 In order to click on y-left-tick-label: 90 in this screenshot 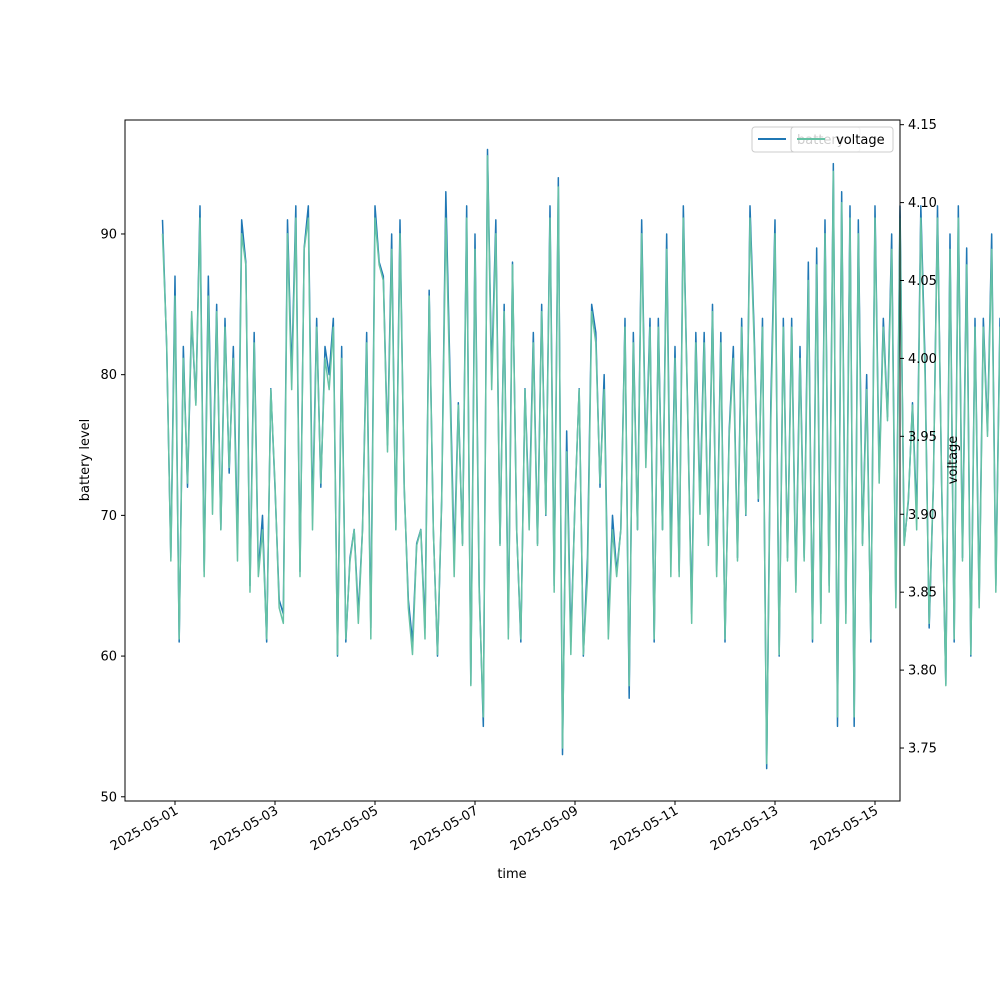, I will do `click(108, 234)`.